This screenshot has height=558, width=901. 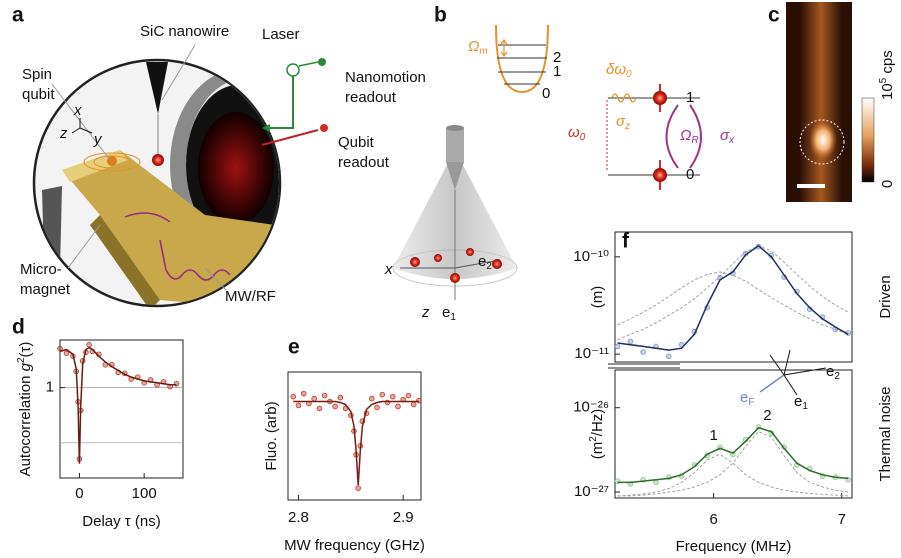 What do you see at coordinates (885, 296) in the screenshot?
I see `side-label: Driven` at bounding box center [885, 296].